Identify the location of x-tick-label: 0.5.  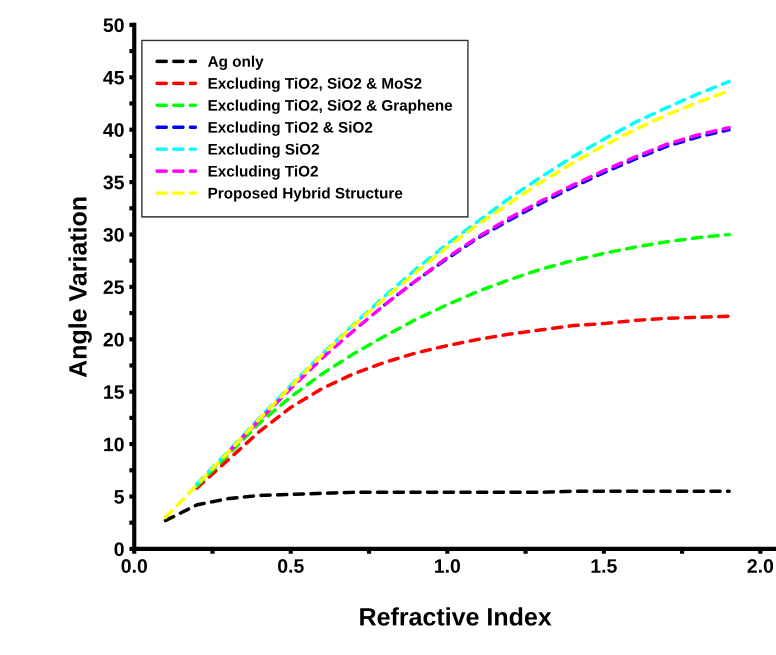
(291, 566).